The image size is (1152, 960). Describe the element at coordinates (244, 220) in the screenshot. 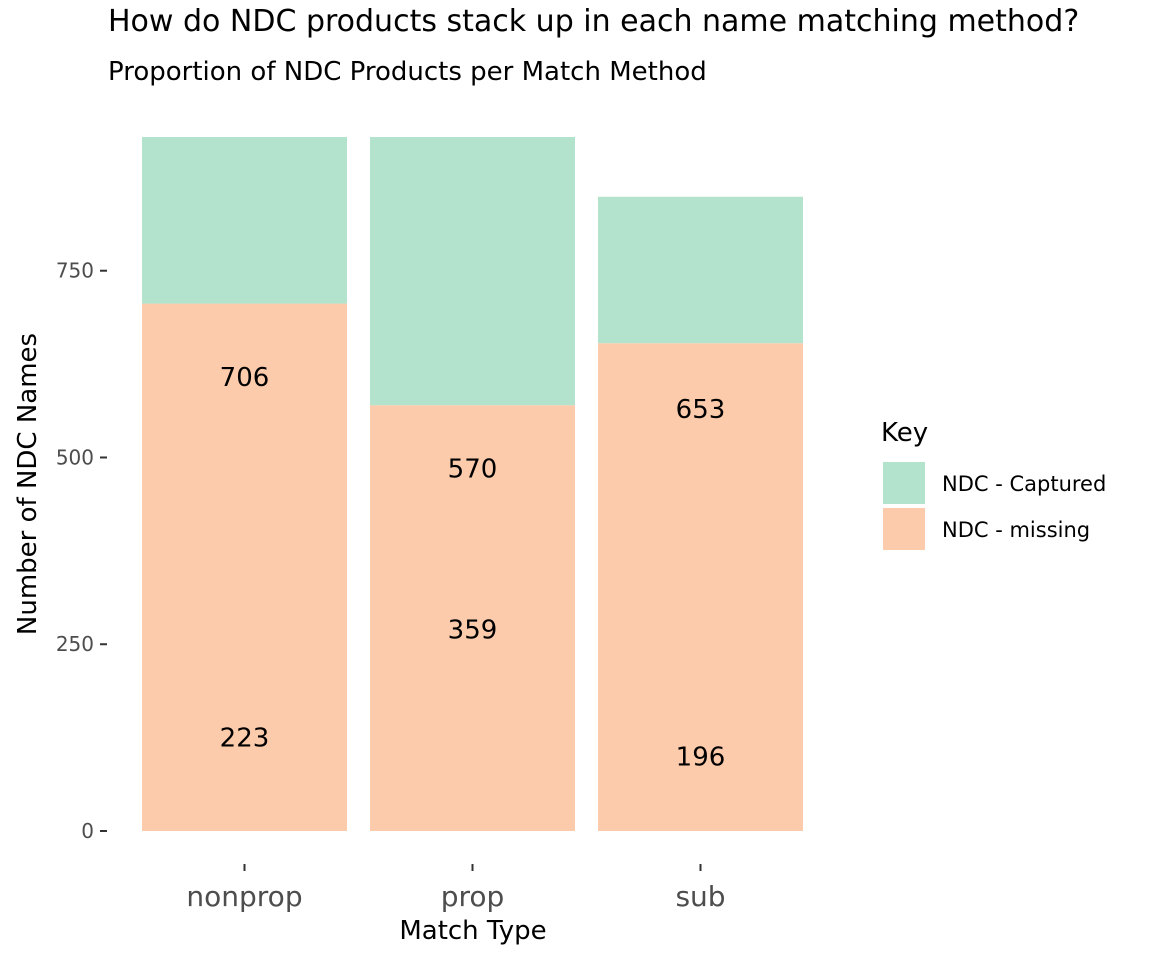

I see `bar-nonprop-captured` at that location.